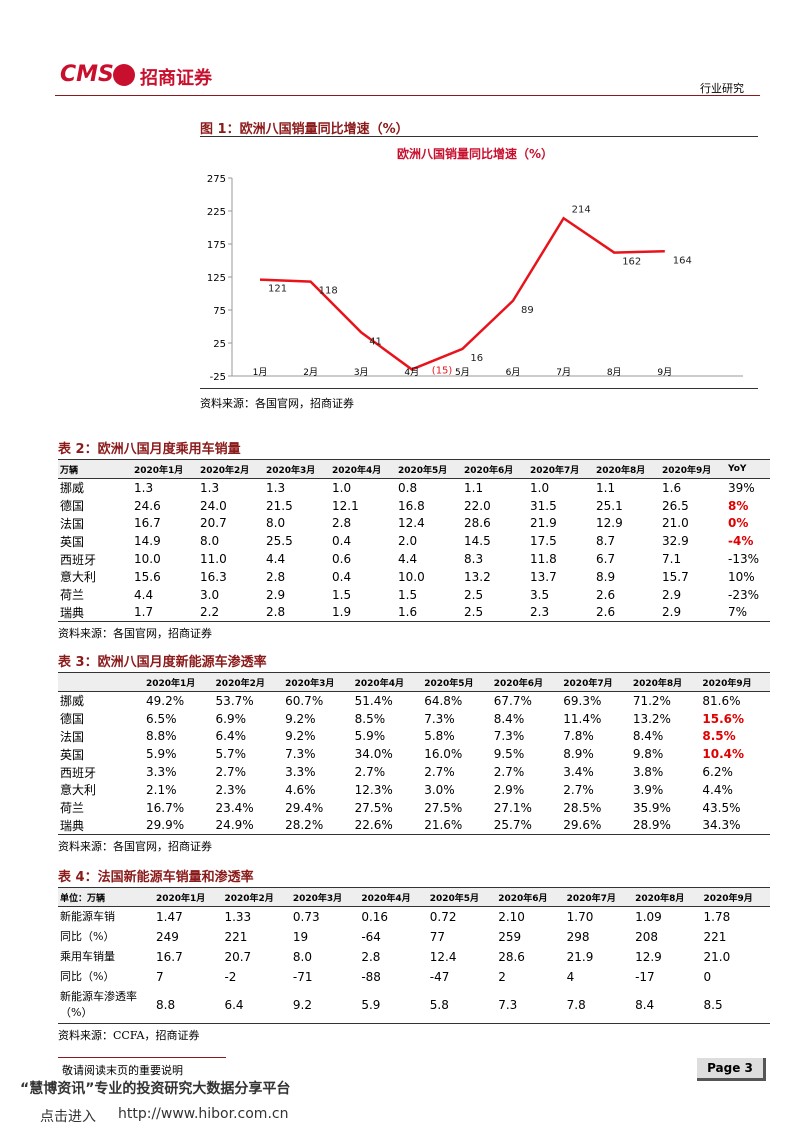  I want to click on cell: 2, so click(502, 977).